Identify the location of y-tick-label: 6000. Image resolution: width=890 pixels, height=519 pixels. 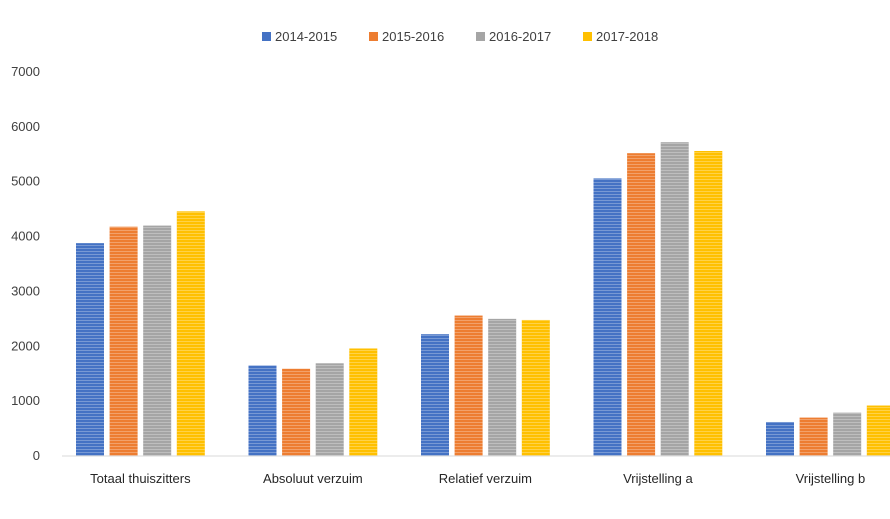
(25, 126).